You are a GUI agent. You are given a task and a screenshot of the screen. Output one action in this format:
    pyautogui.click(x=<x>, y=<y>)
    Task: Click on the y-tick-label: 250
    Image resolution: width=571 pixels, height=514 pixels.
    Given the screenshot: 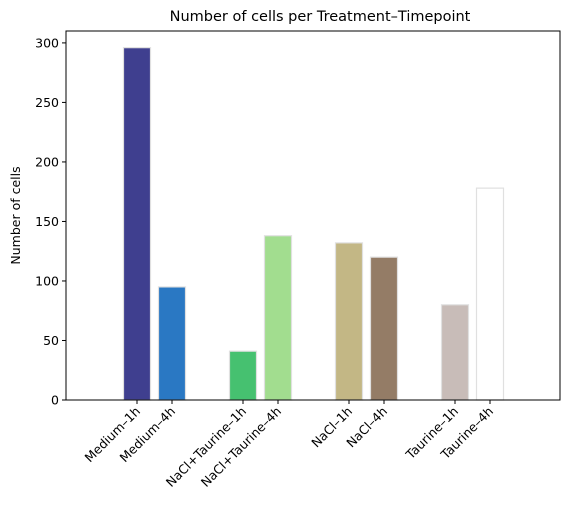 What is the action you would take?
    pyautogui.click(x=47, y=102)
    